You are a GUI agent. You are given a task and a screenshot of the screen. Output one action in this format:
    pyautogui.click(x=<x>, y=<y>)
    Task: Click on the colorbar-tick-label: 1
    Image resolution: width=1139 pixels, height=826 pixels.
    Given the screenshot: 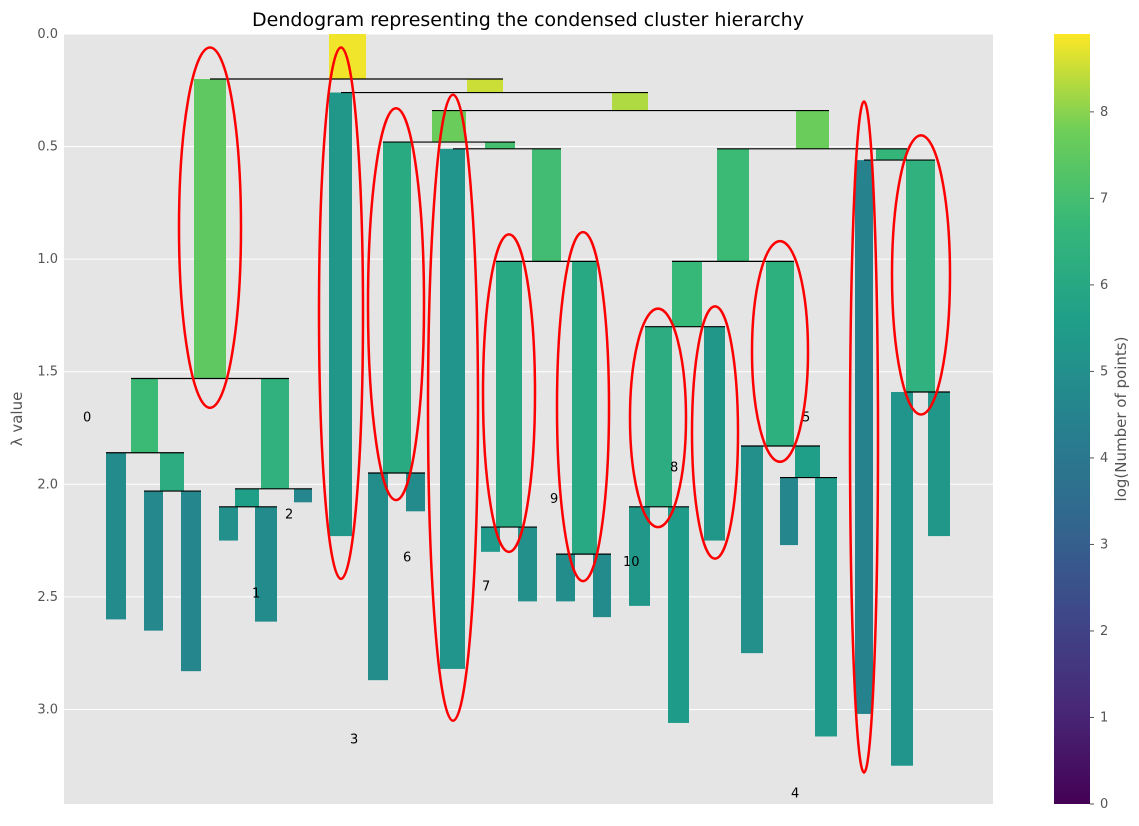 What is the action you would take?
    pyautogui.click(x=1104, y=717)
    